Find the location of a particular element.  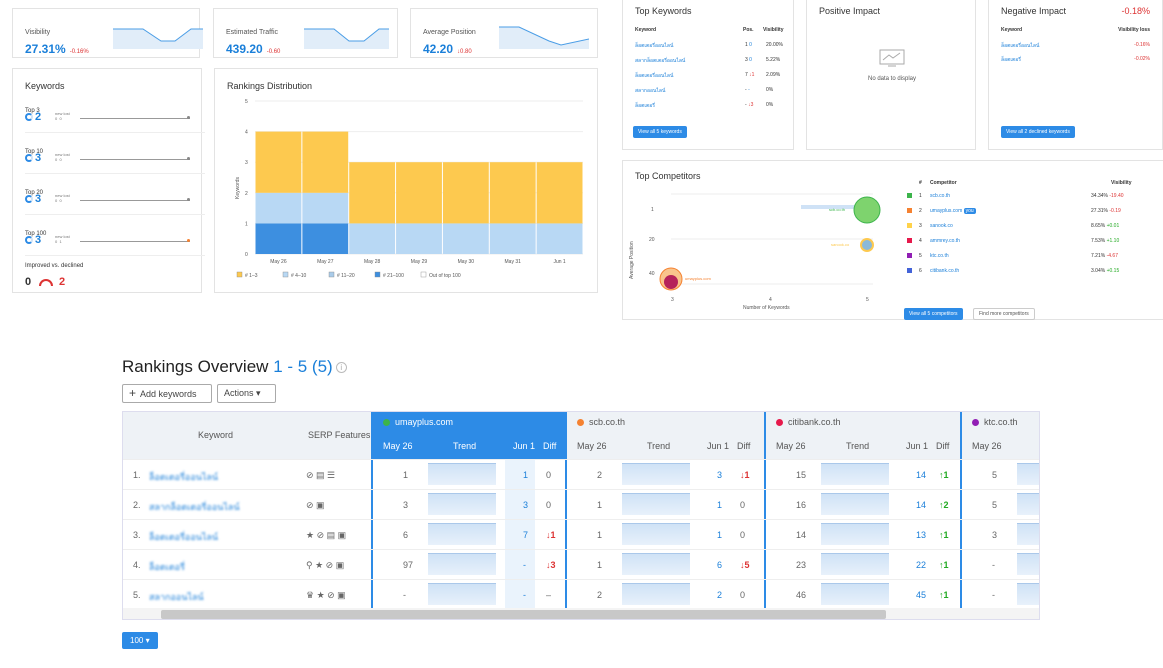

top20-row: Top 20 3 new lost 0 0 is located at coordinates (107, 193).